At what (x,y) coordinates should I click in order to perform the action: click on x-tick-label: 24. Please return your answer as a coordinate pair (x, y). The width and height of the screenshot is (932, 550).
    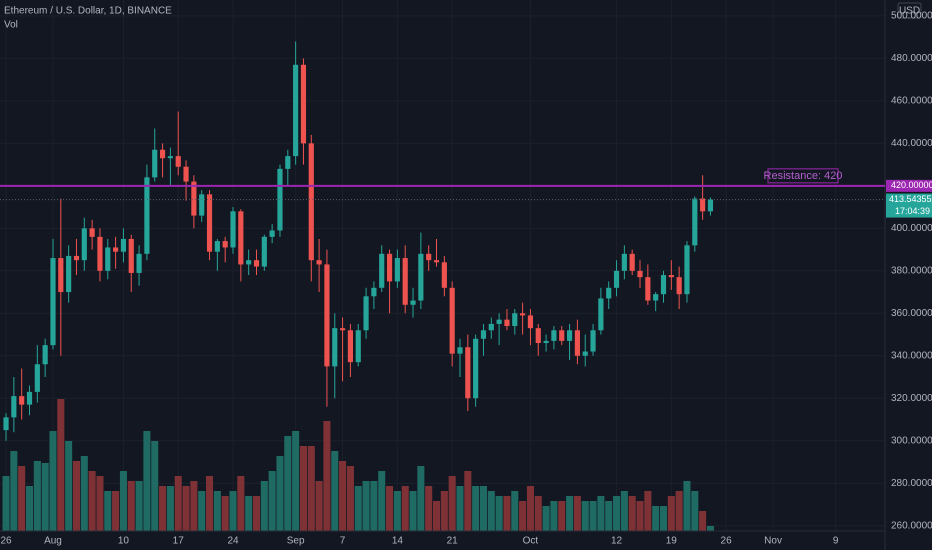
    Looking at the image, I should click on (233, 541).